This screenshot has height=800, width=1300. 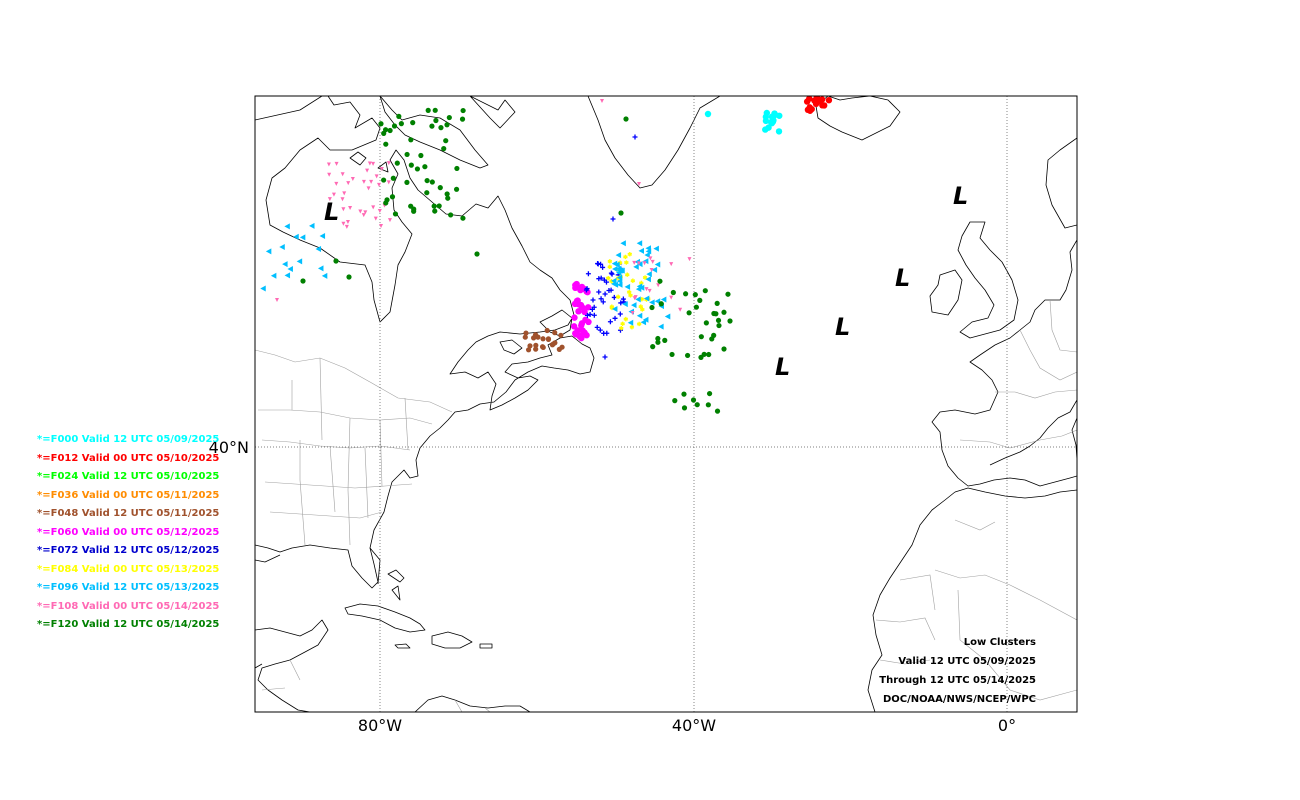 What do you see at coordinates (128, 513) in the screenshot?
I see `legend-item-f048: *=F048 Valid 12 UTC 05/11/2025` at bounding box center [128, 513].